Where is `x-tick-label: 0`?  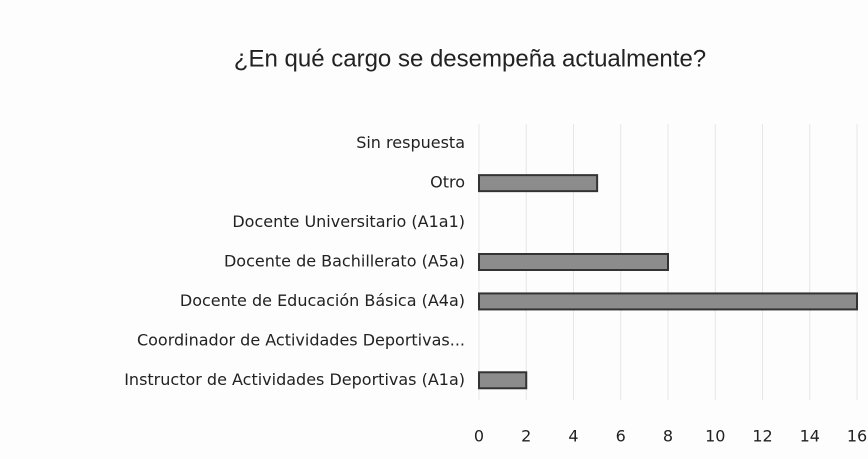
x-tick-label: 0 is located at coordinates (479, 436).